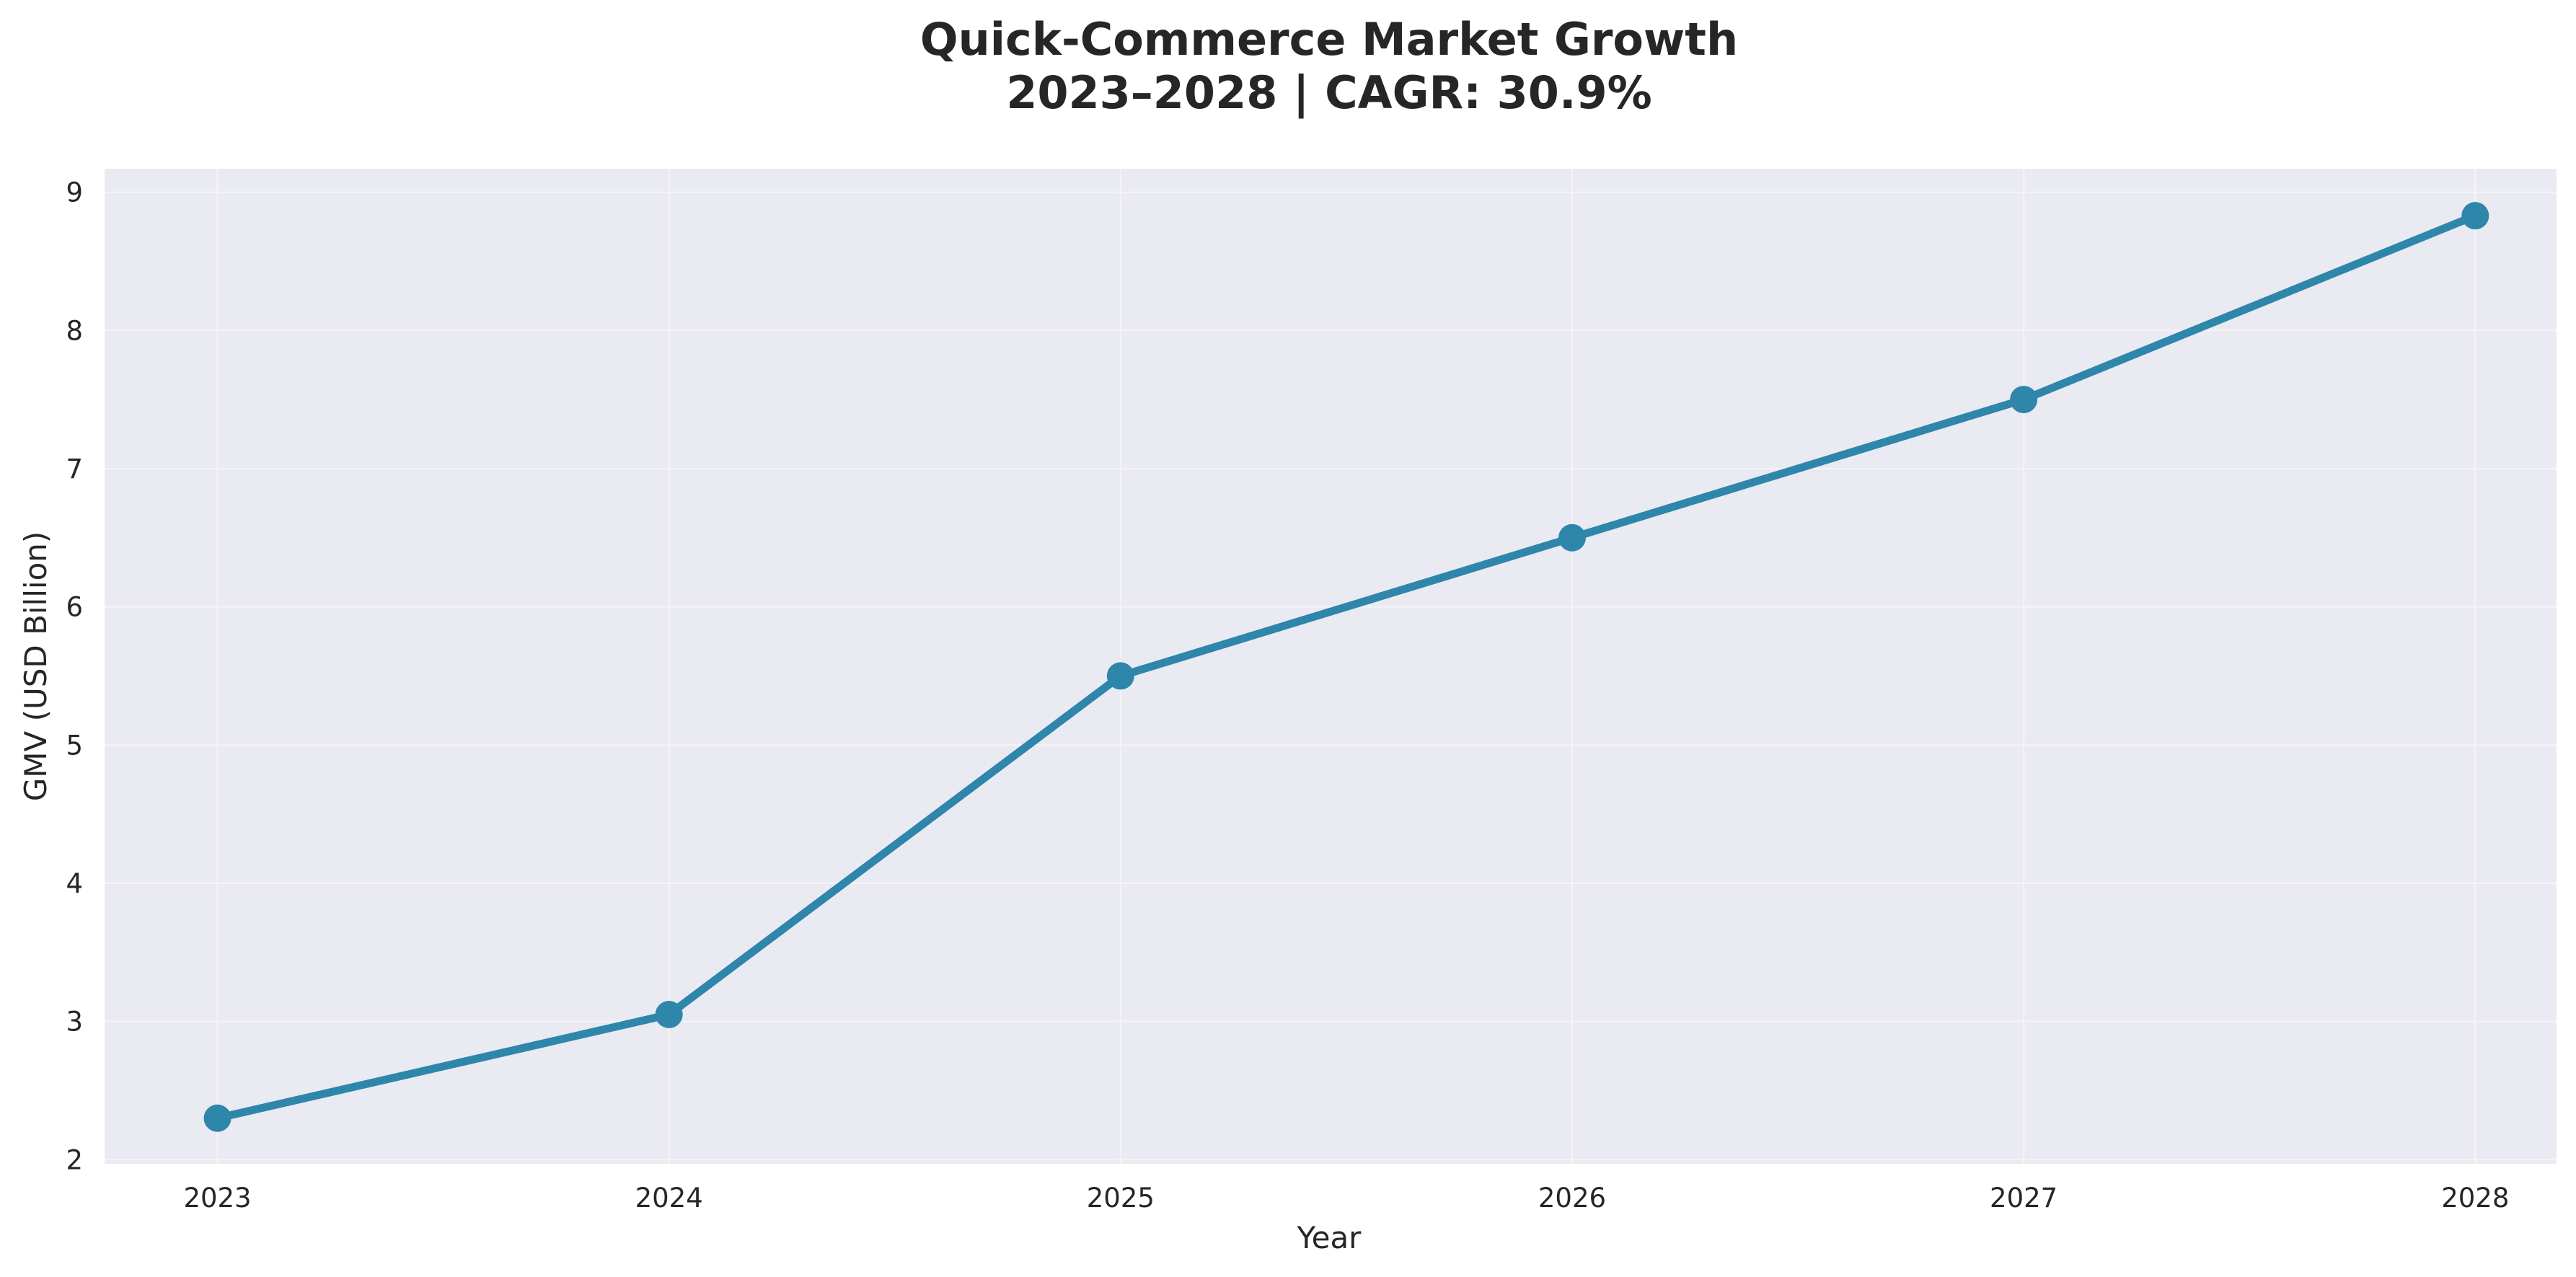 This screenshot has width=2576, height=1277. What do you see at coordinates (1329, 39) in the screenshot?
I see `chart-title-line-1: Quick-Commerce Market Growth` at bounding box center [1329, 39].